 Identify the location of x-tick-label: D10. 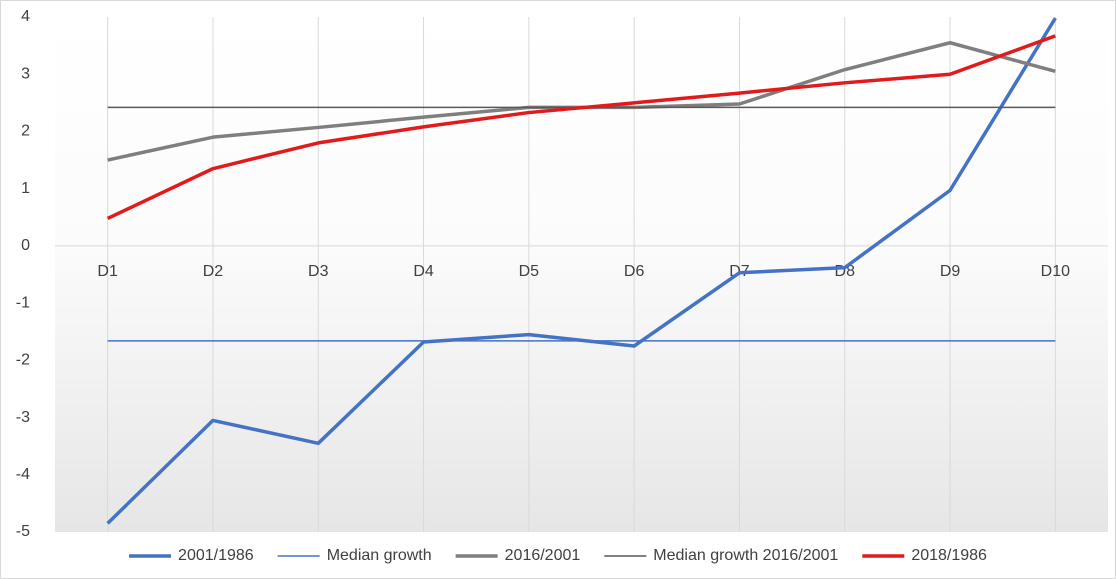
(1055, 271).